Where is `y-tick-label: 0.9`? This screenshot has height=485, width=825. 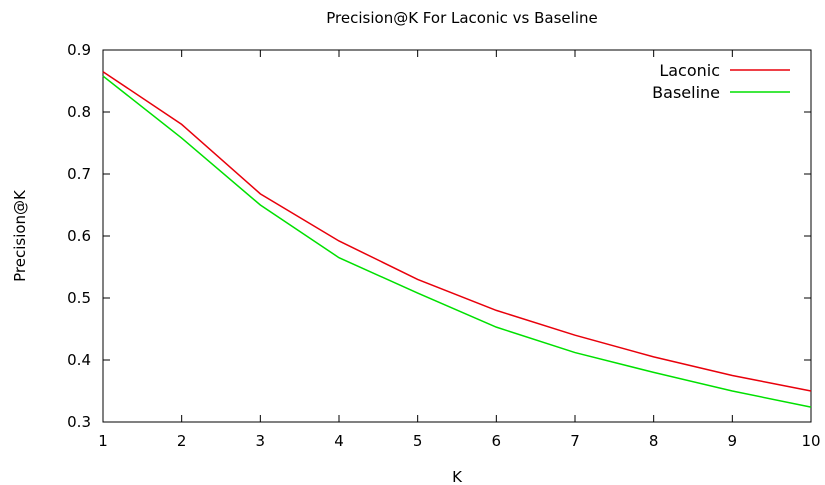 y-tick-label: 0.9 is located at coordinates (79, 50).